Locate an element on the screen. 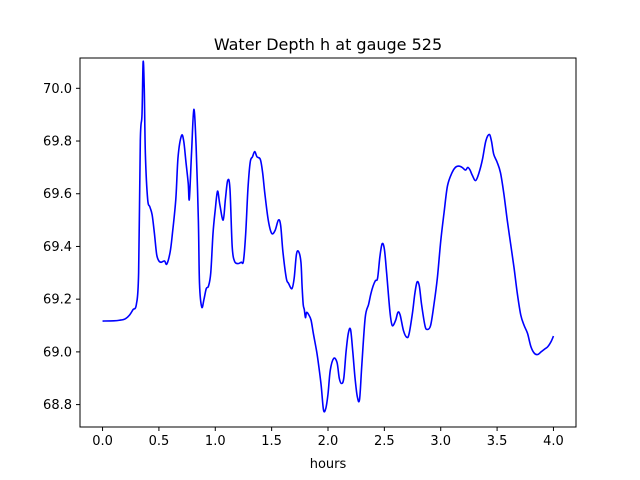  x-axis-label: hours is located at coordinates (328, 464).